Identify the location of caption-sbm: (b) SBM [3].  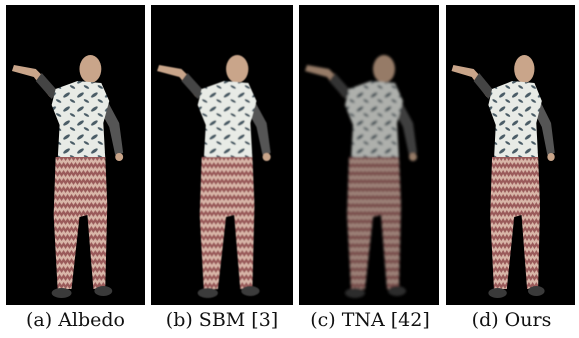
(222, 320).